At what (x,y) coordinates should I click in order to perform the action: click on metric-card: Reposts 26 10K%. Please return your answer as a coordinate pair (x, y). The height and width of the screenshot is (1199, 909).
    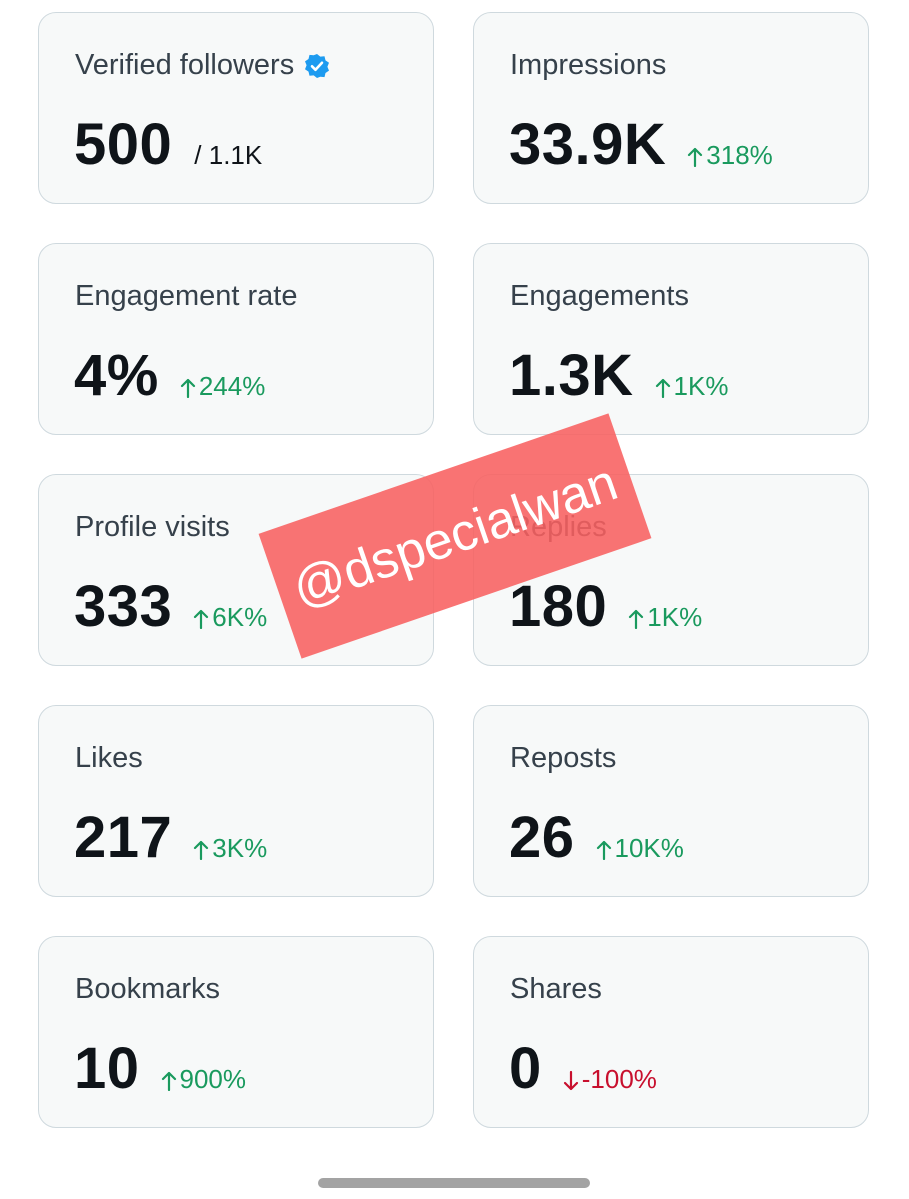
    Looking at the image, I should click on (671, 801).